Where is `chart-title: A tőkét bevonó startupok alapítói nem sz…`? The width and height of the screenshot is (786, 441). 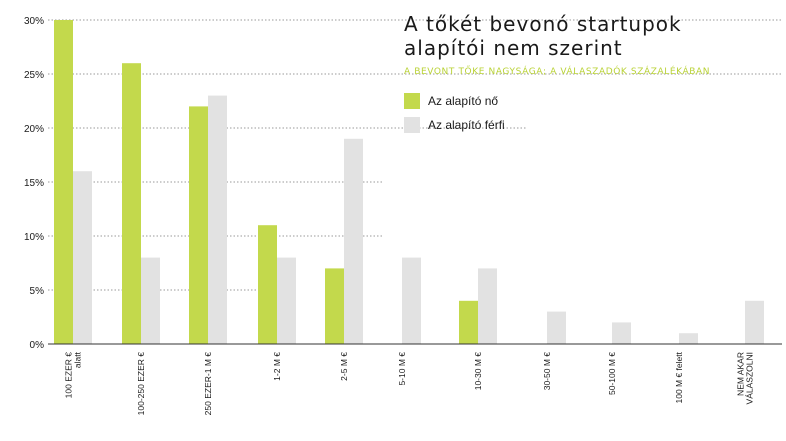
chart-title: A tőkét bevonó startupok alapítói nem sz… is located at coordinates (589, 36).